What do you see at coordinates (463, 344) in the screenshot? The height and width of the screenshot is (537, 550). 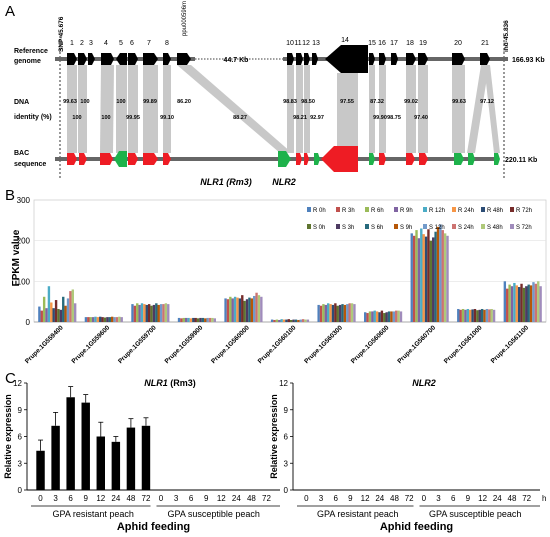 I see `gene-id-label: Prupe.1G561000` at bounding box center [463, 344].